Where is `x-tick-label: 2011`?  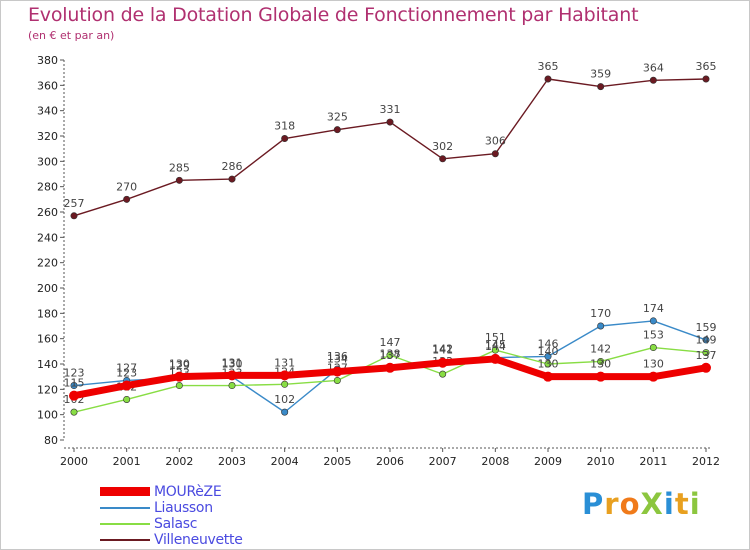
x-tick-label: 2011 is located at coordinates (653, 461).